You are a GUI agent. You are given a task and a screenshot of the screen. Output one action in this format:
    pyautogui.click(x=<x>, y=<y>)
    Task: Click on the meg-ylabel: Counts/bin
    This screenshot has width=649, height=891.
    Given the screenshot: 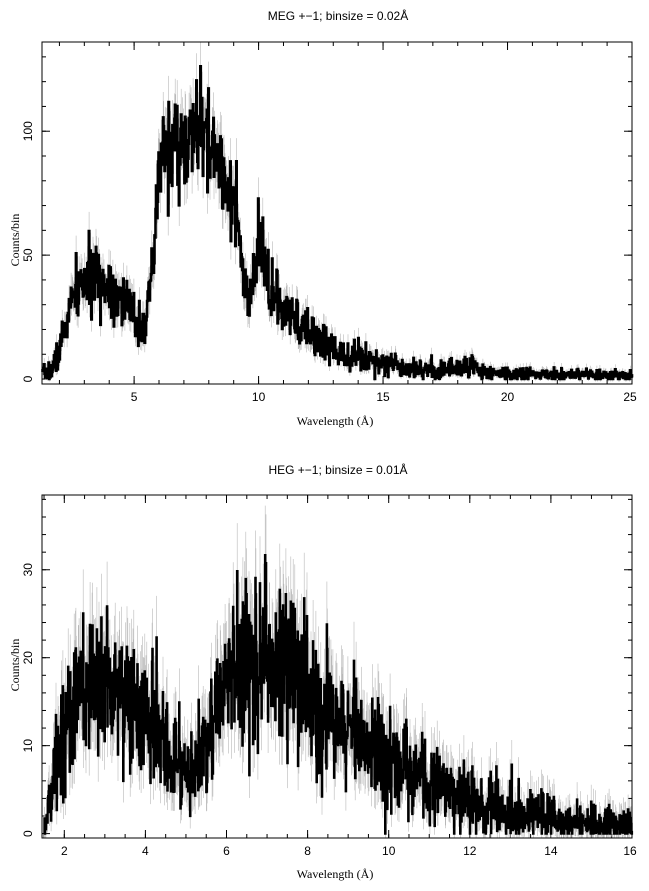 What is the action you would take?
    pyautogui.click(x=15, y=240)
    